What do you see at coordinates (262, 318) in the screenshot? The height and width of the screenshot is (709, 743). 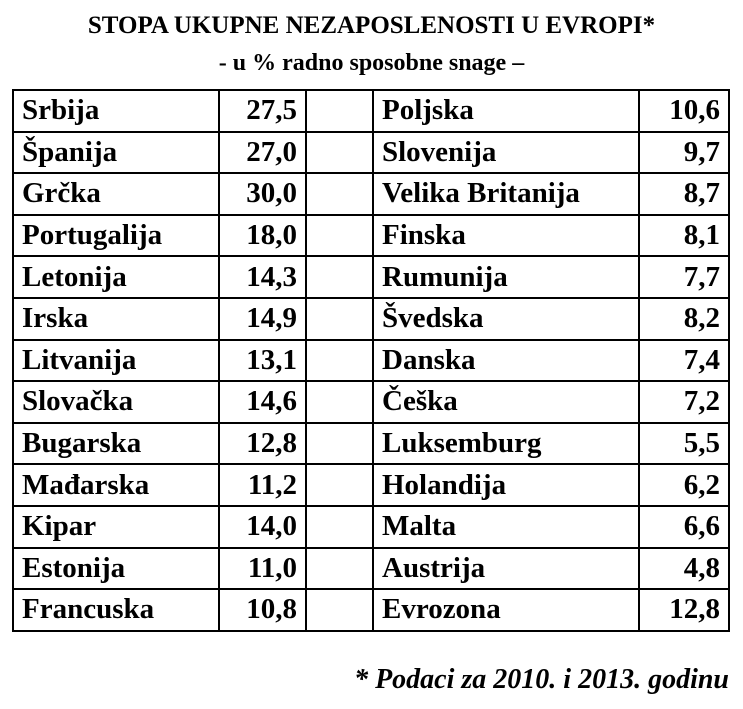 I see `rate: 14,9` at bounding box center [262, 318].